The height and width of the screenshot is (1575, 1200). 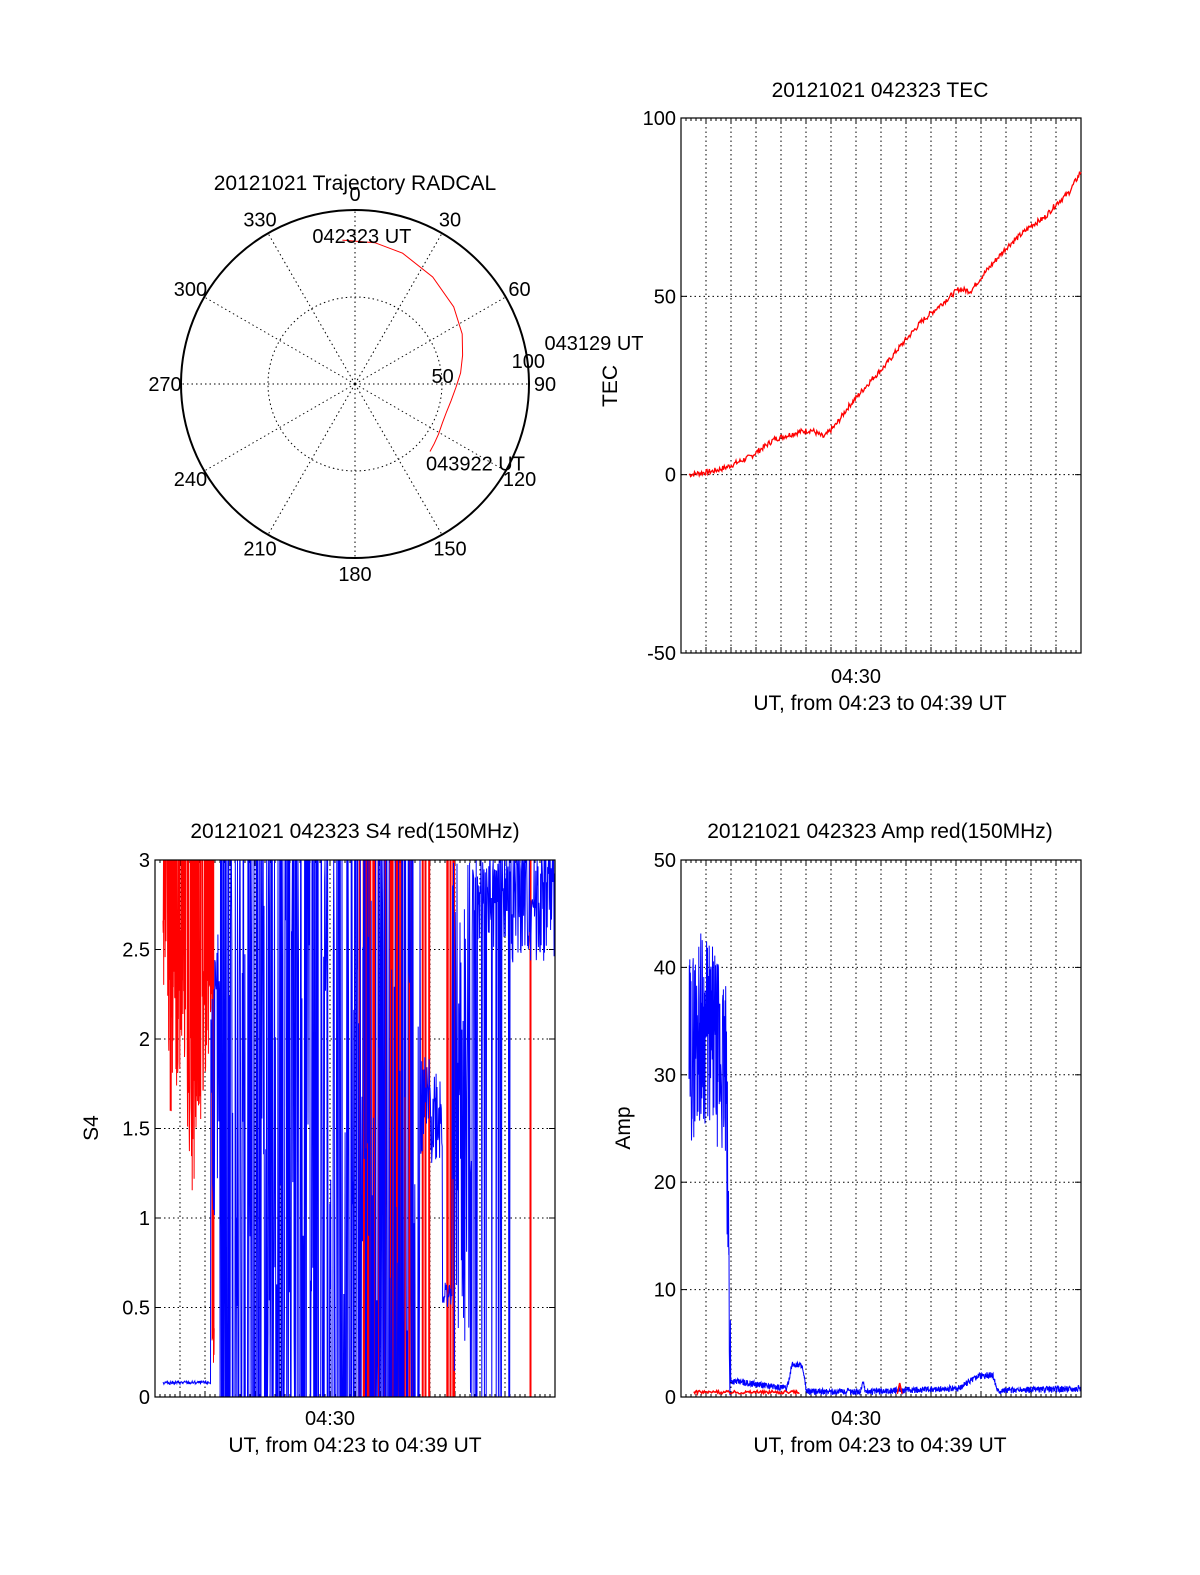 I want to click on tec-x-tick: 04:30, so click(x=856, y=677).